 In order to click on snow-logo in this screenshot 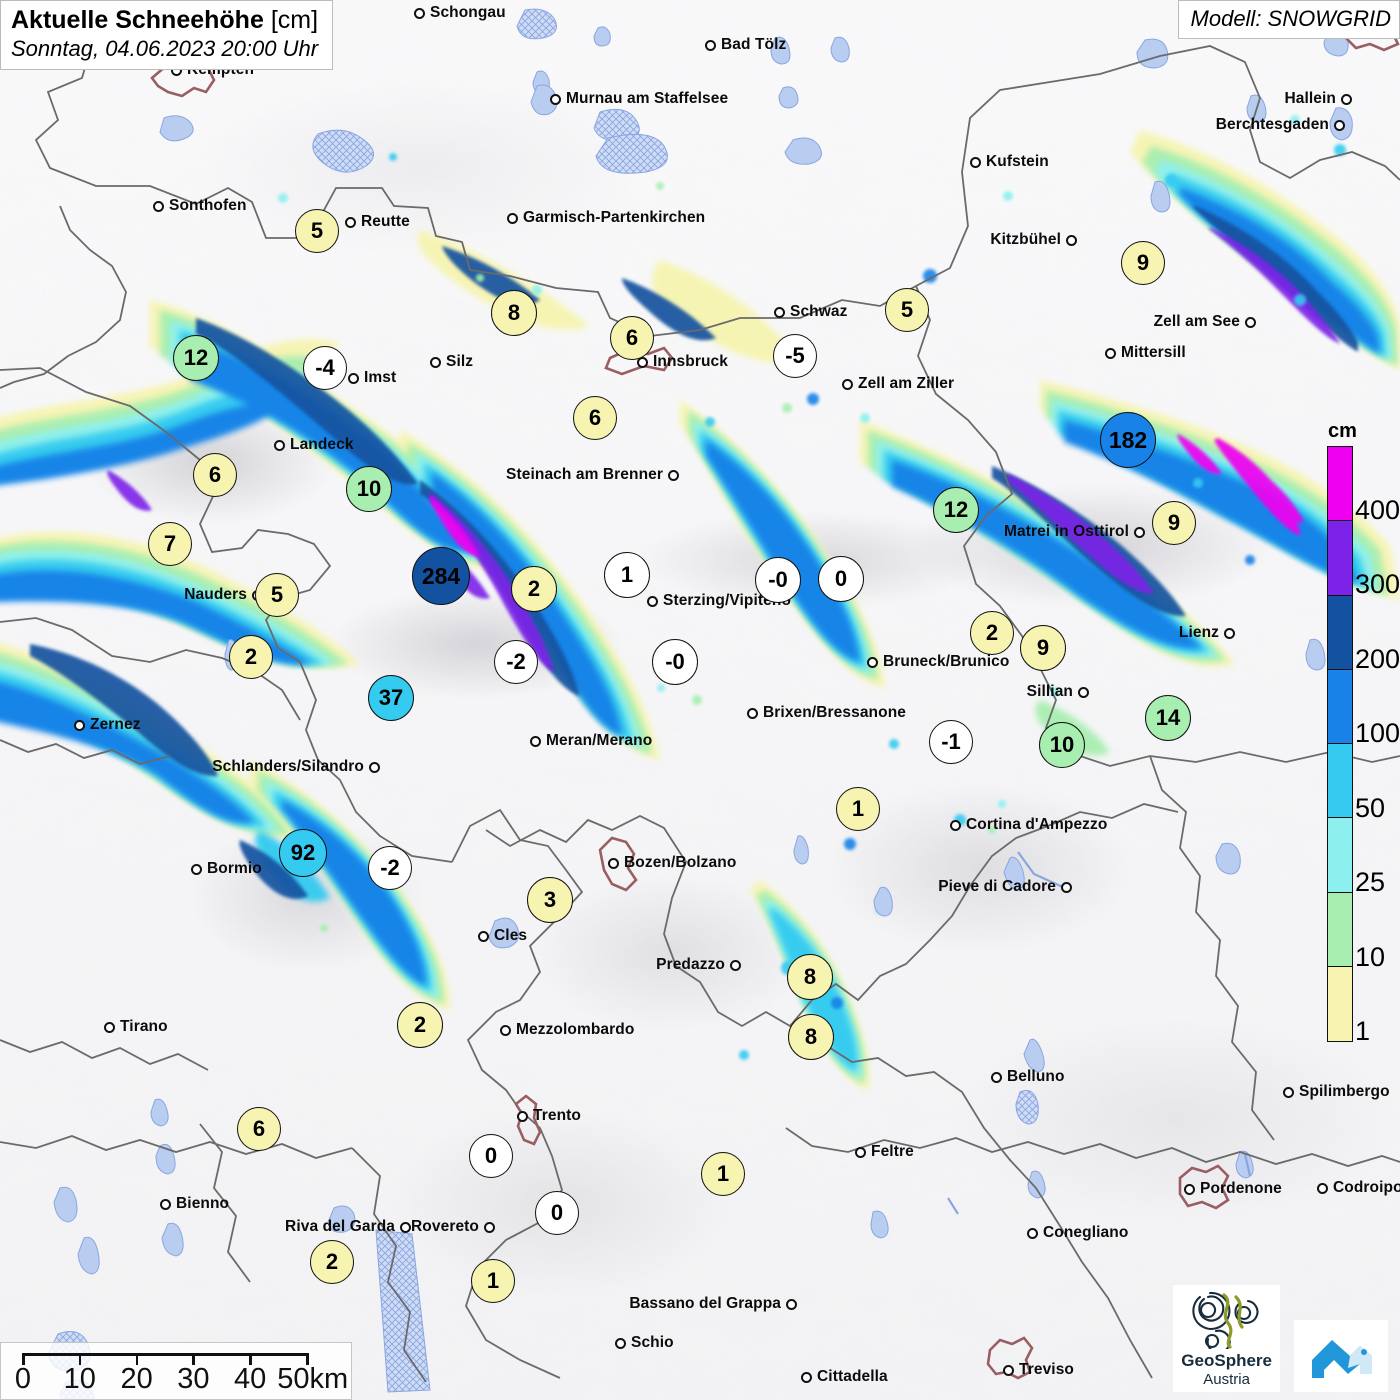, I will do `click(1341, 1356)`.